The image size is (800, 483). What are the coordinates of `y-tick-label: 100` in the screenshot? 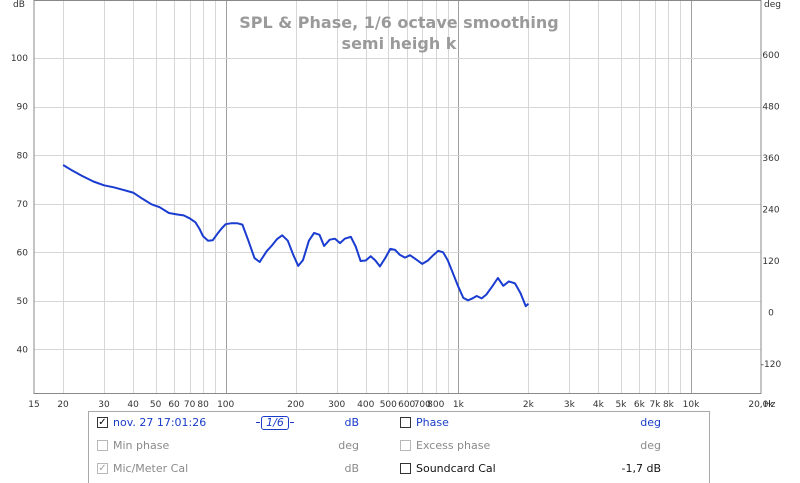 It's located at (19, 59).